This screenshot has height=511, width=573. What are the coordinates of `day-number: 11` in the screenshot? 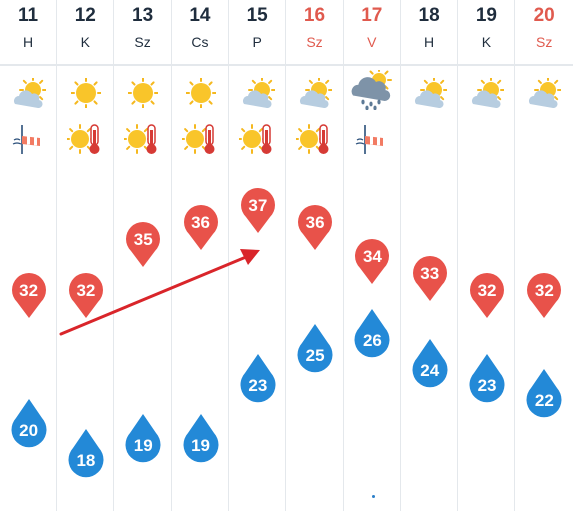 It's located at (28, 15).